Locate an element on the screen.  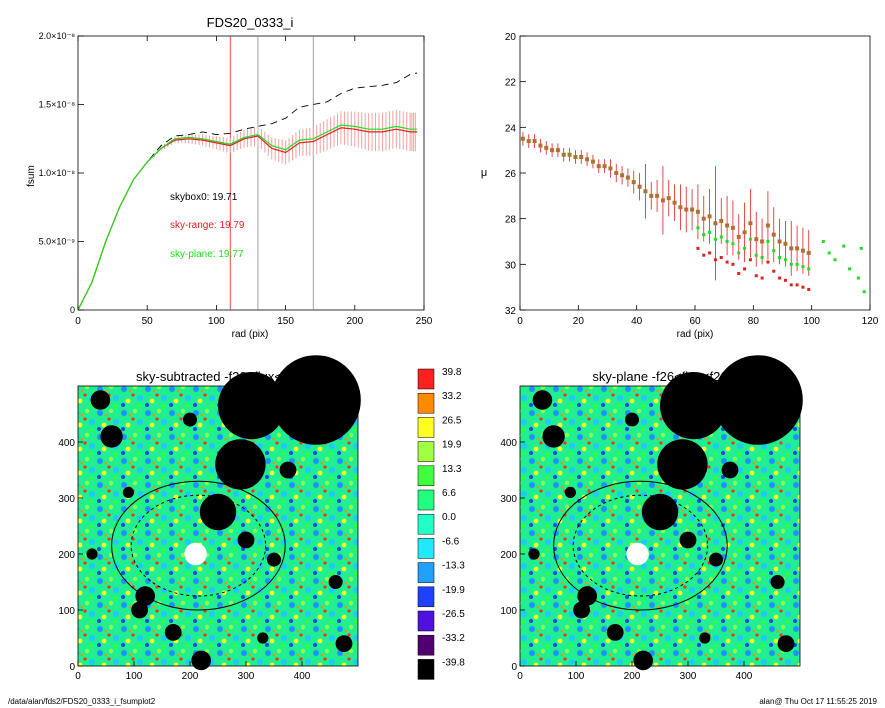
sky-subtracted-saturated-core is located at coordinates (195, 554).